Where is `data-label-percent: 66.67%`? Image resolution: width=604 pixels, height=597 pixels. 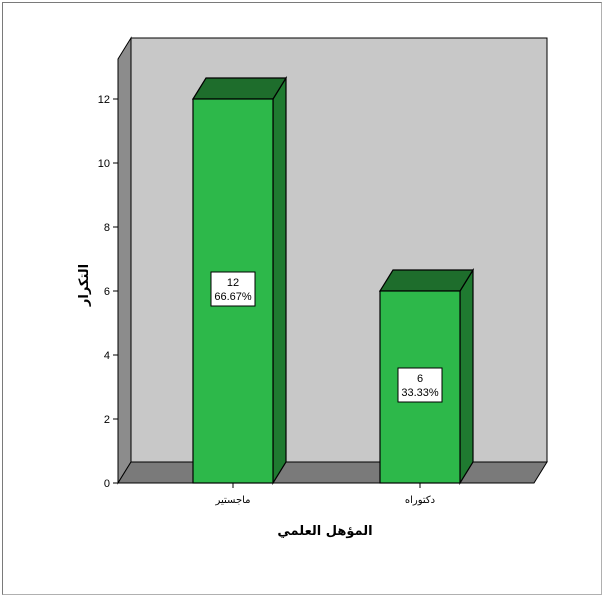 data-label-percent: 66.67% is located at coordinates (233, 297).